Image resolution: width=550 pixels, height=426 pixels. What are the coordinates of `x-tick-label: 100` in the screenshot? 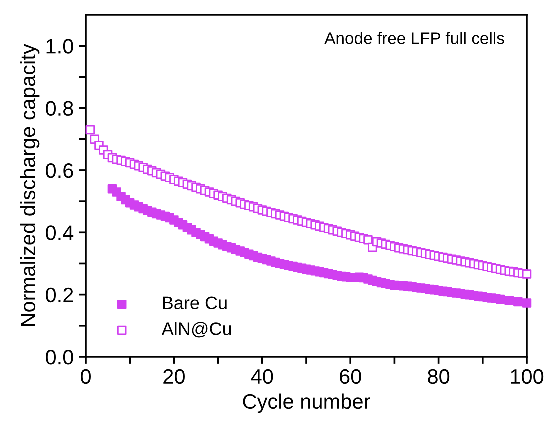 It's located at (527, 376).